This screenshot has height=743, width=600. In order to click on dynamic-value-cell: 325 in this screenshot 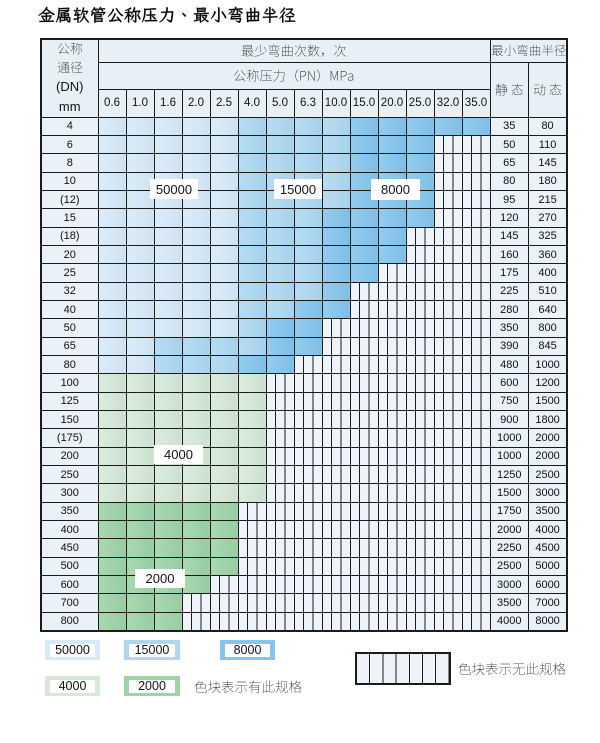, I will do `click(548, 236)`.